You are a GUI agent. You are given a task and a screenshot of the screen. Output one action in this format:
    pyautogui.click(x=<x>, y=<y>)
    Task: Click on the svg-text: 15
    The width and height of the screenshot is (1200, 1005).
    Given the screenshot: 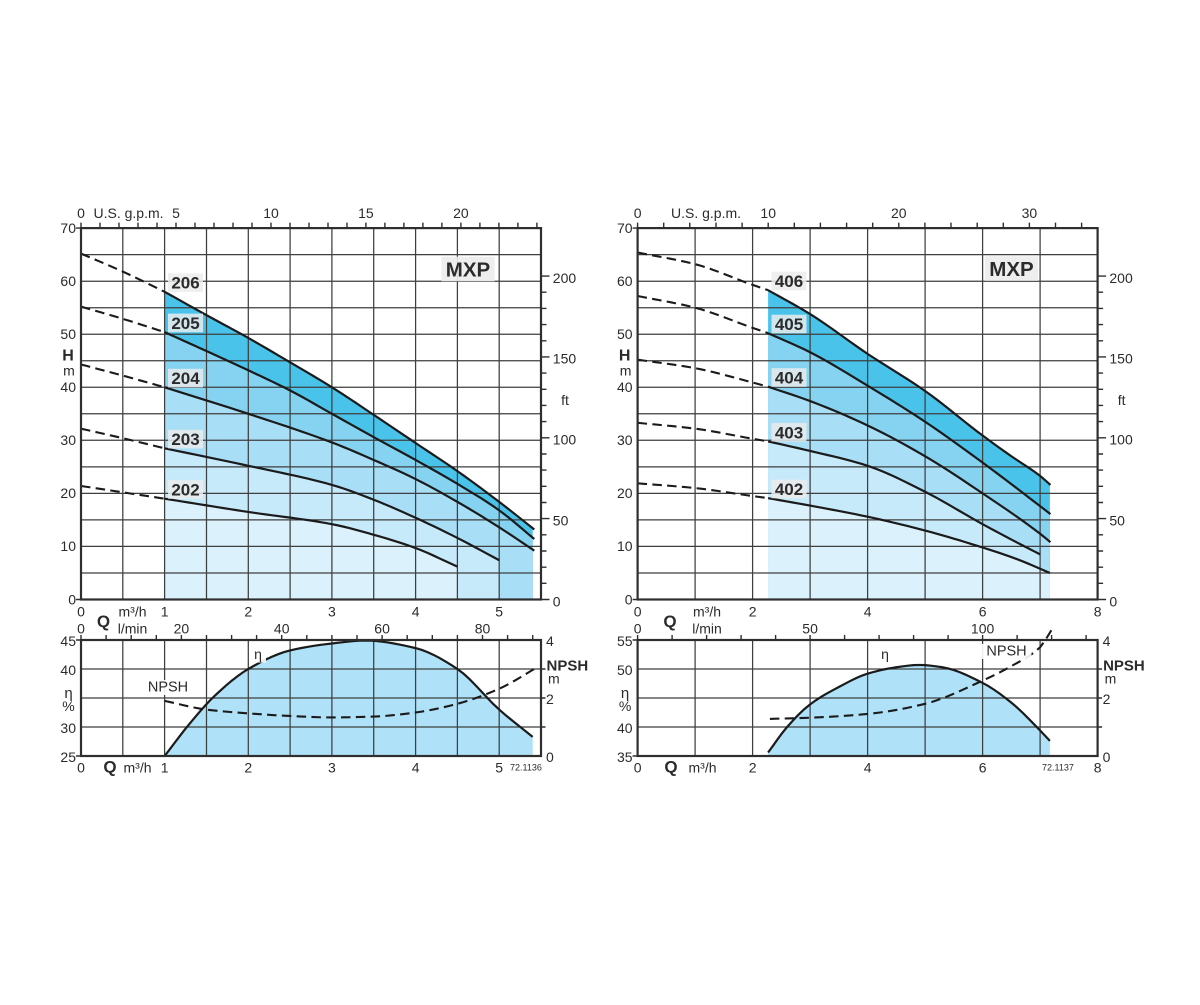 What is the action you would take?
    pyautogui.click(x=366, y=213)
    